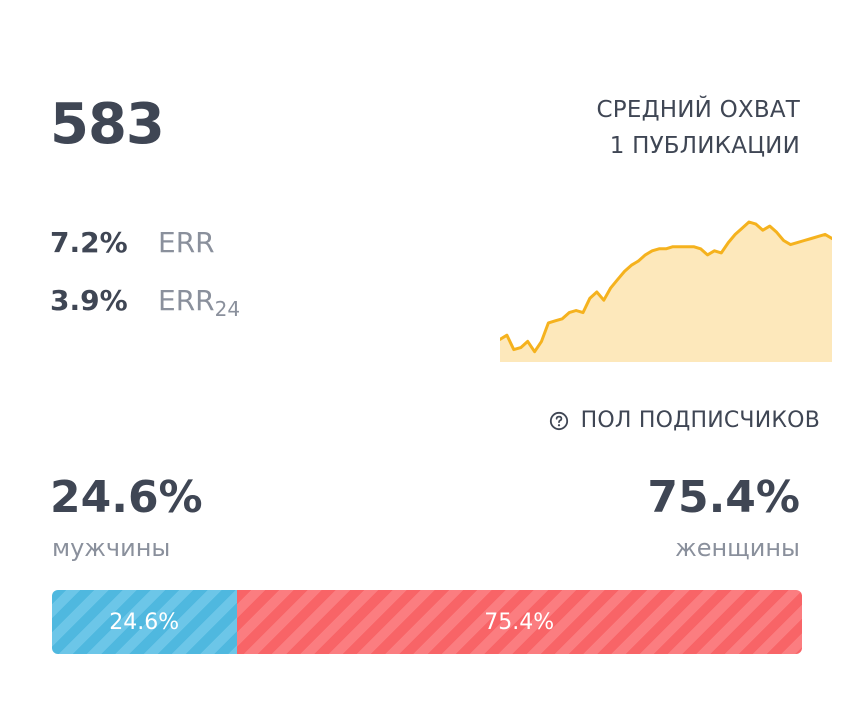  I want to click on average-reach-label: СРЕДНИЙ ОХВАТ 1 ПУБЛИКАЦИИ, so click(698, 128).